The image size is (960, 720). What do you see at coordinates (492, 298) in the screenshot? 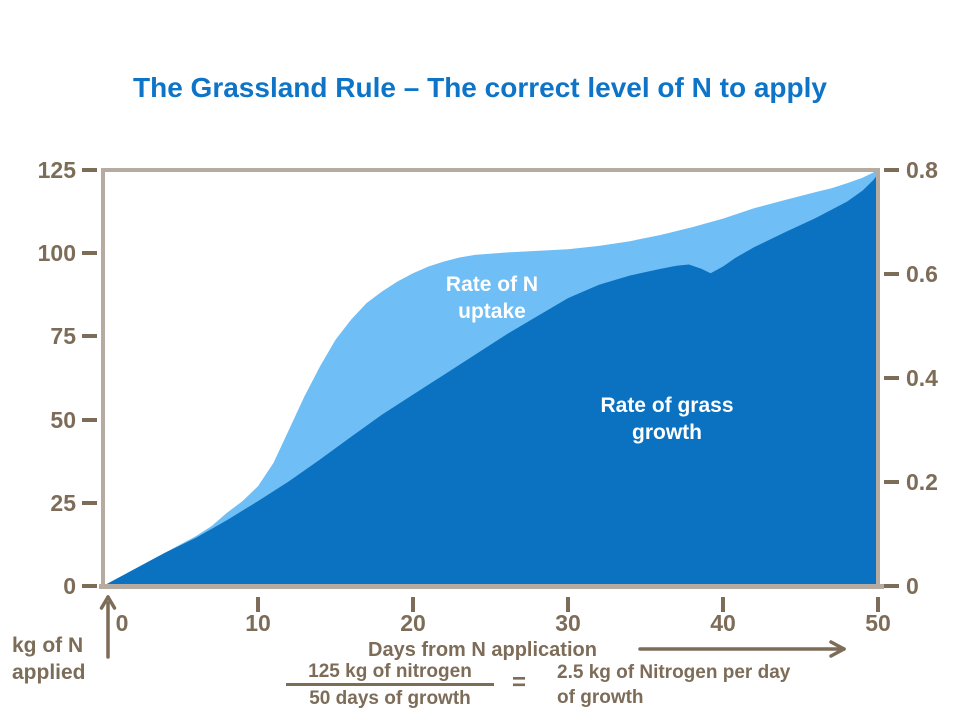
I see `series-label-n-uptake: Rate of N uptake` at bounding box center [492, 298].